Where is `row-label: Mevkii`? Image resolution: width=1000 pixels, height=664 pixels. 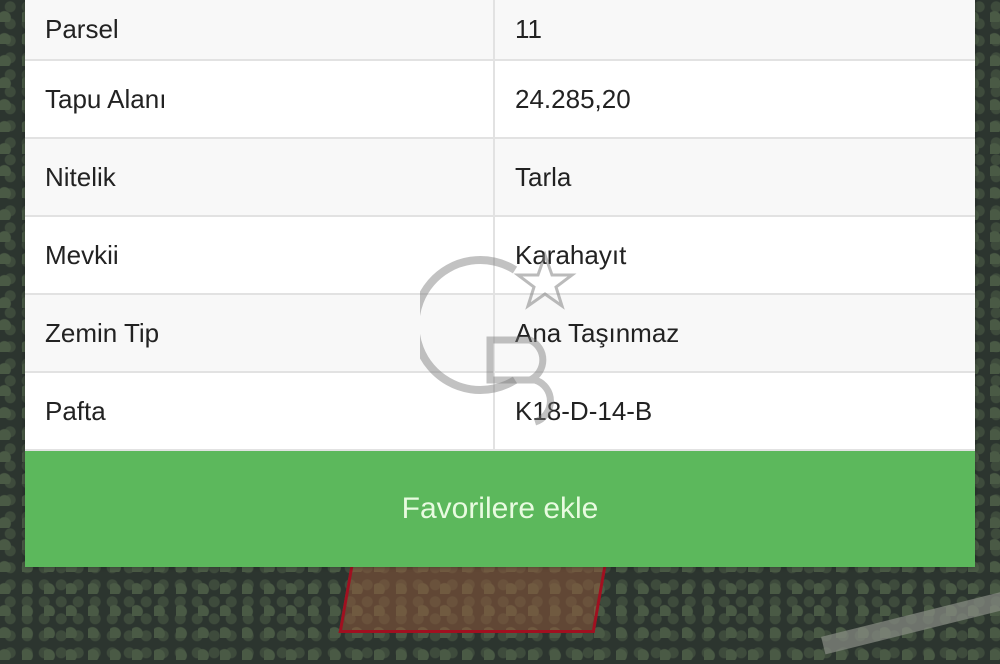 row-label: Mevkii is located at coordinates (260, 255).